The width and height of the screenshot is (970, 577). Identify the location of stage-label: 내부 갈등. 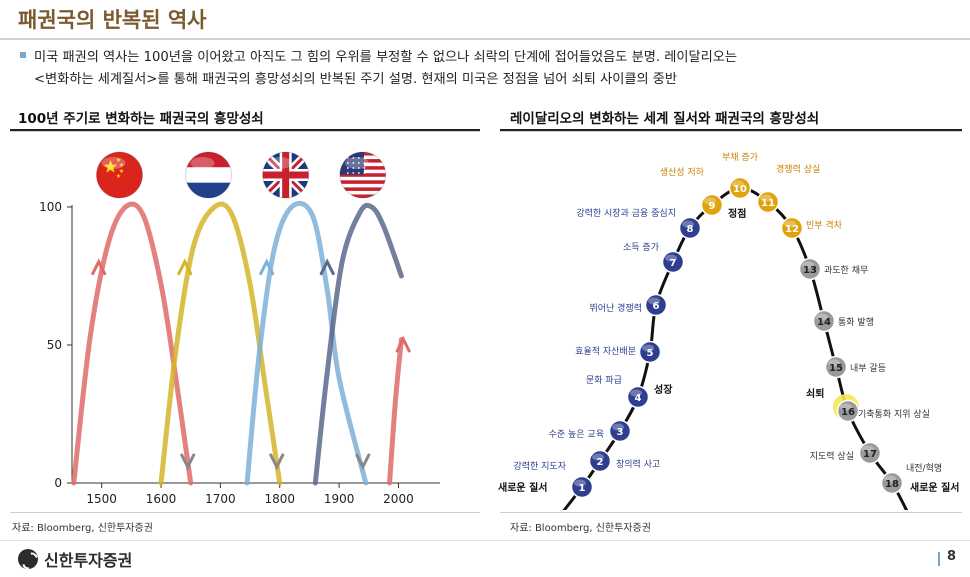
(868, 368).